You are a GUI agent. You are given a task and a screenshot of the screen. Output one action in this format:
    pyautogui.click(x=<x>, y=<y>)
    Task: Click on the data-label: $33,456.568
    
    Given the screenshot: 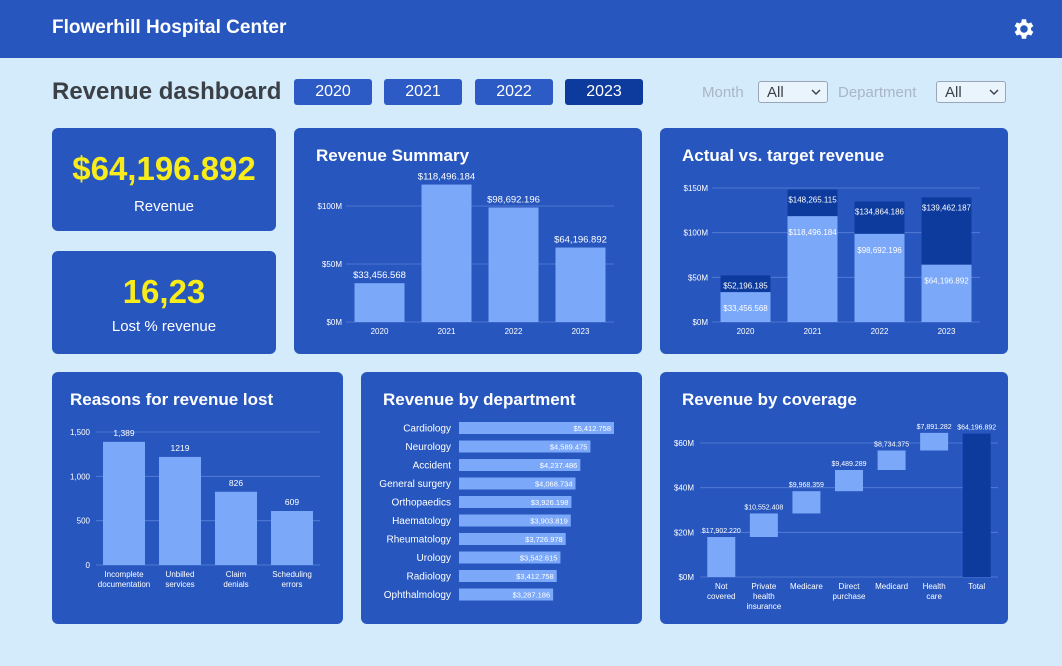 What is the action you would take?
    pyautogui.click(x=379, y=275)
    